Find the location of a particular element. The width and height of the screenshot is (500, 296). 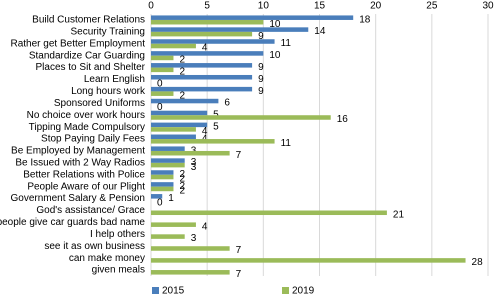

x-tick-label: 15 is located at coordinates (320, 6).